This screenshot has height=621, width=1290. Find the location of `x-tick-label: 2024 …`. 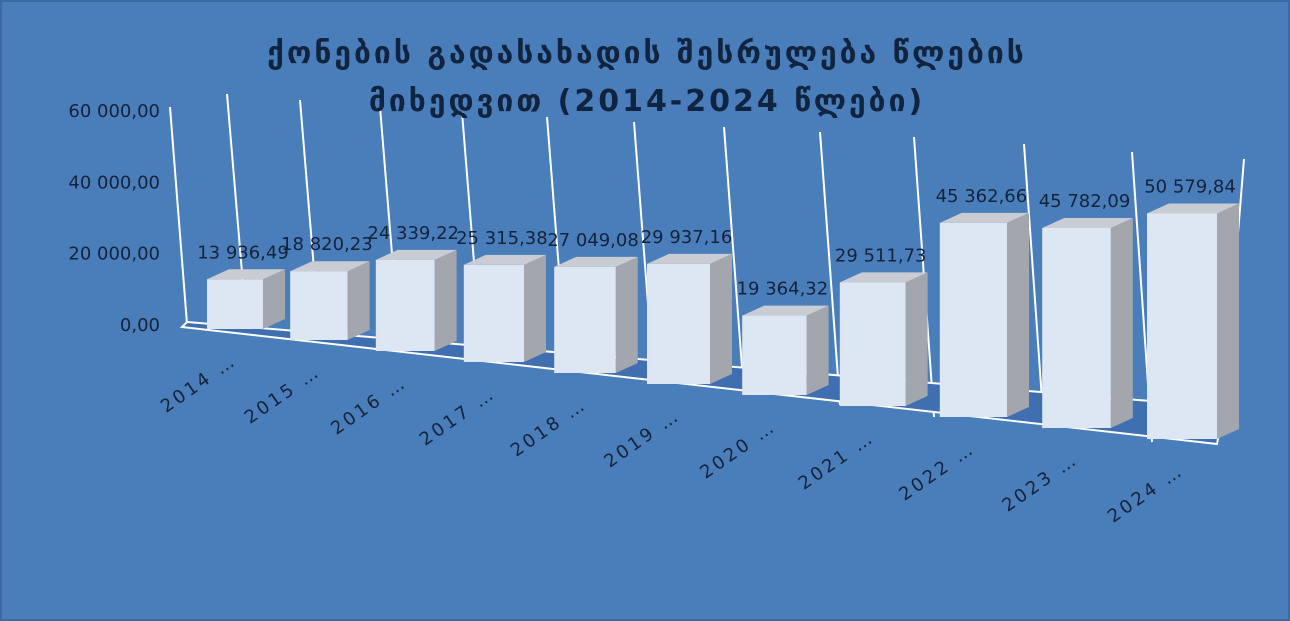

x-tick-label: 2024 … is located at coordinates (1146, 493).